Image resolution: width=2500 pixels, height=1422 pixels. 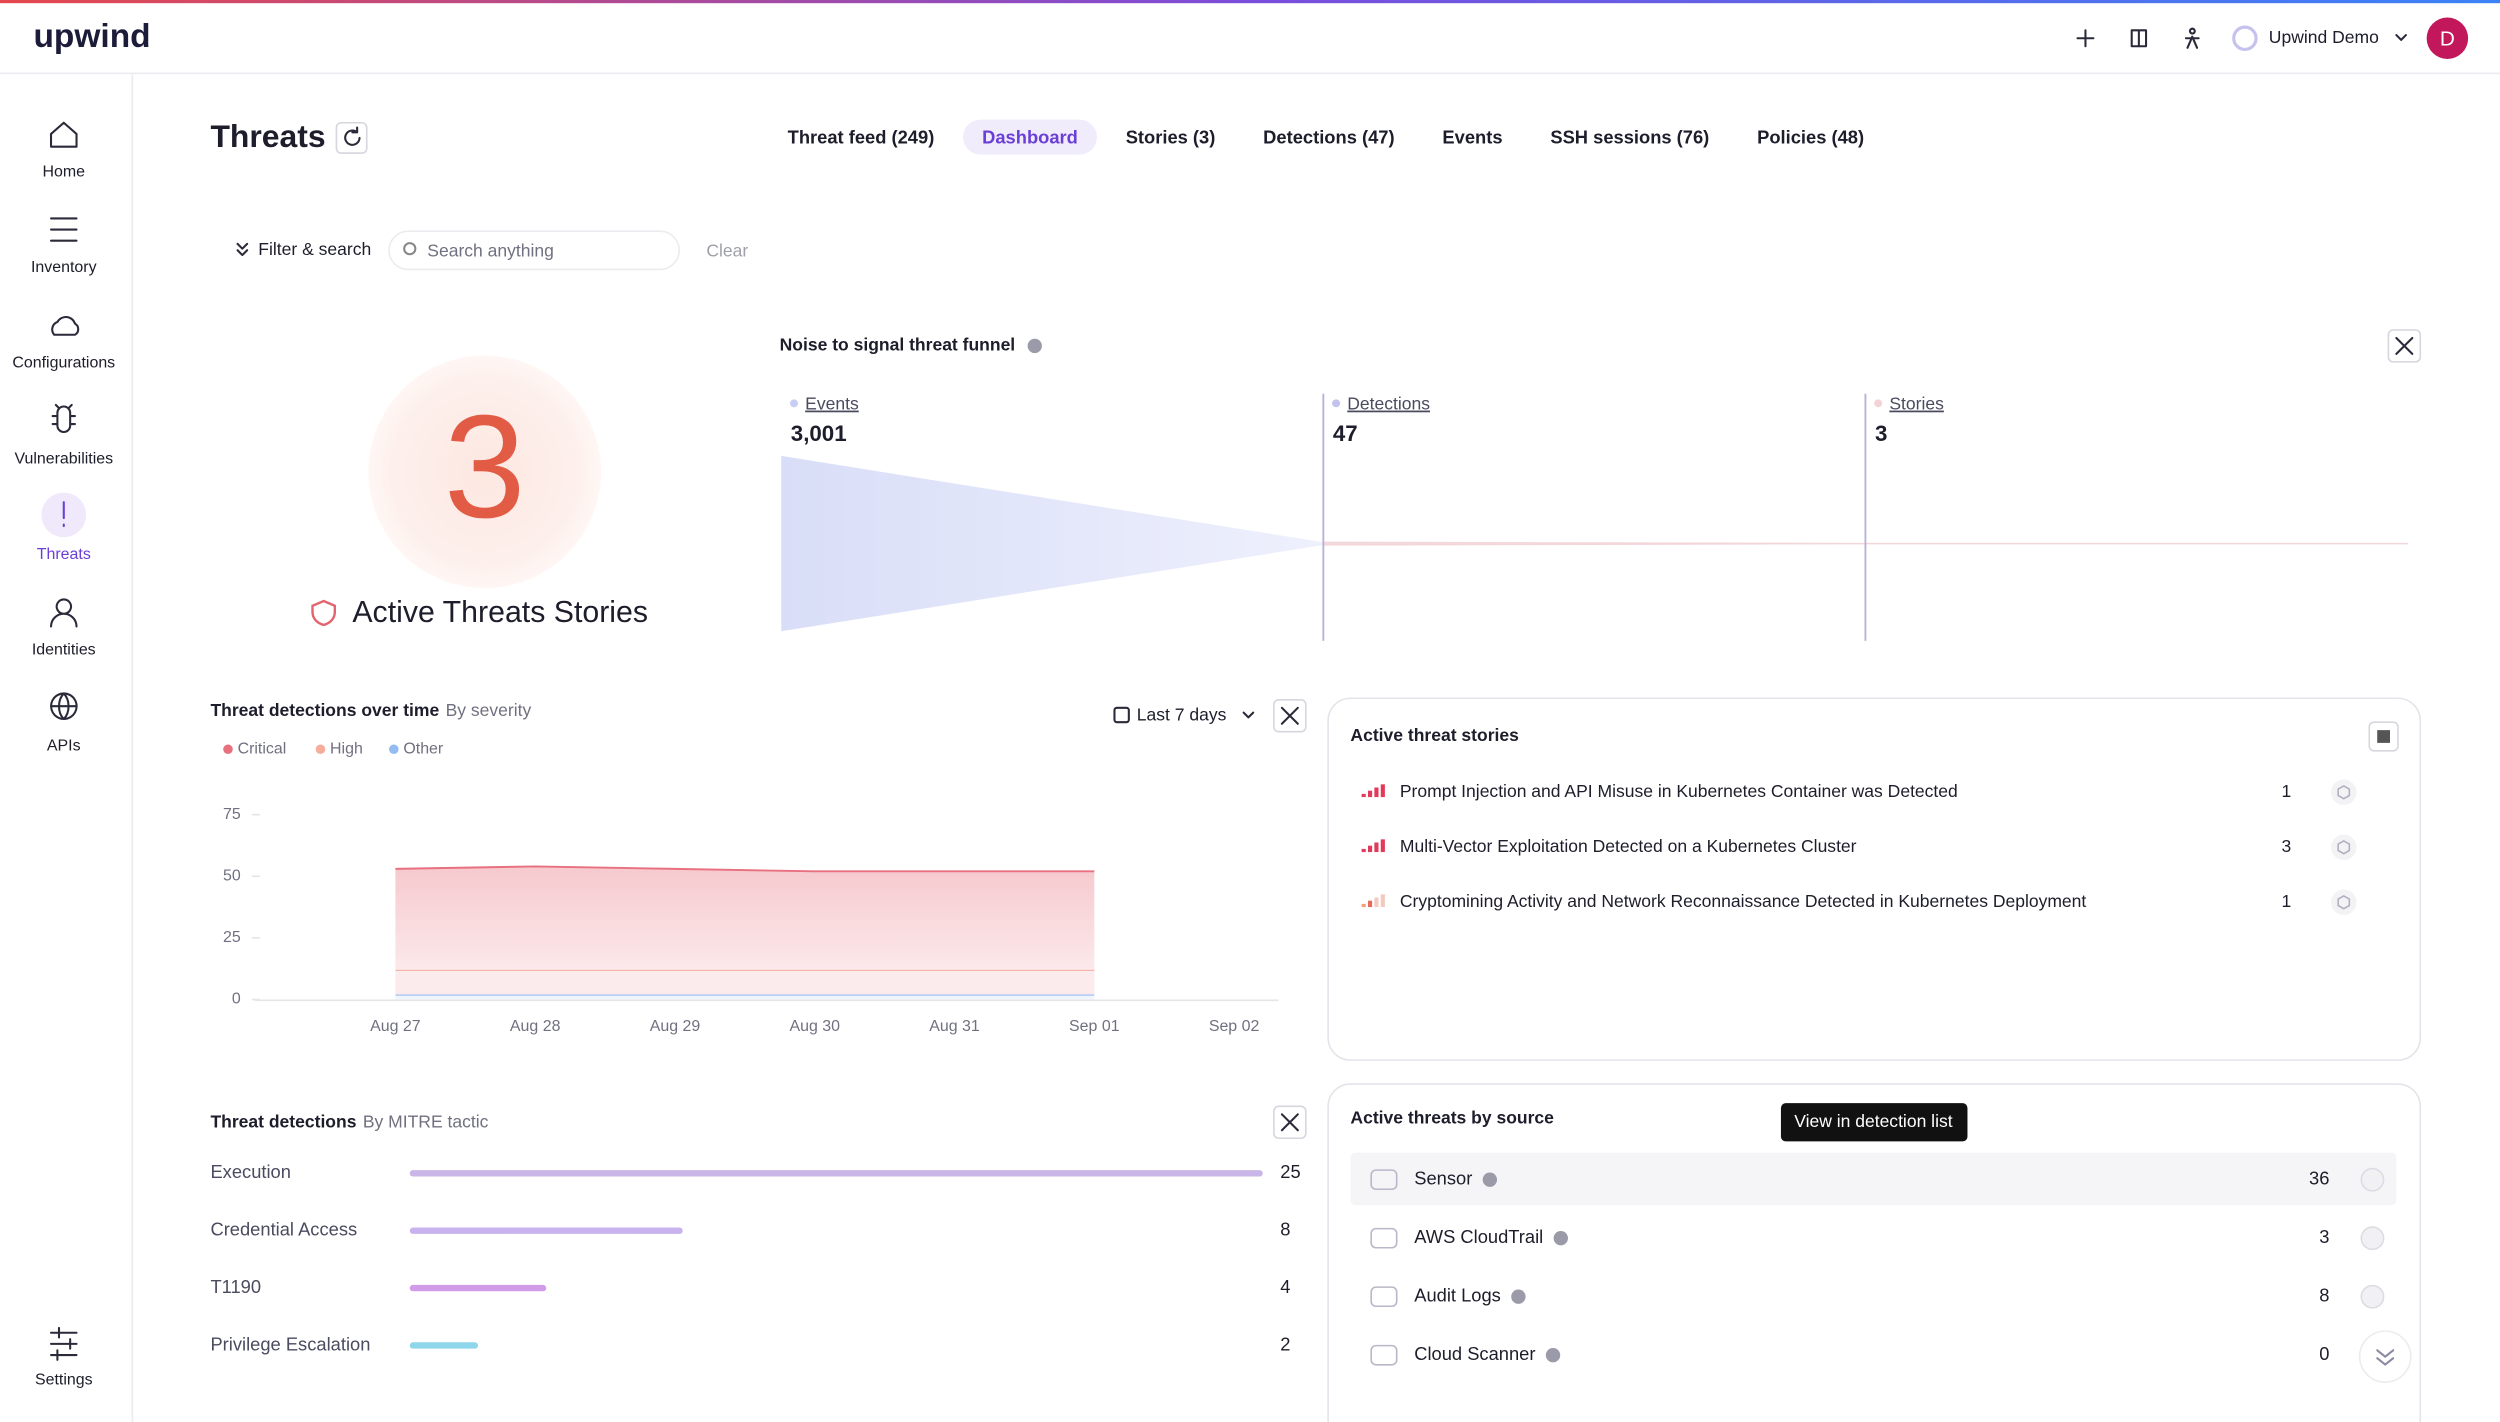 I want to click on search-box, so click(x=534, y=250).